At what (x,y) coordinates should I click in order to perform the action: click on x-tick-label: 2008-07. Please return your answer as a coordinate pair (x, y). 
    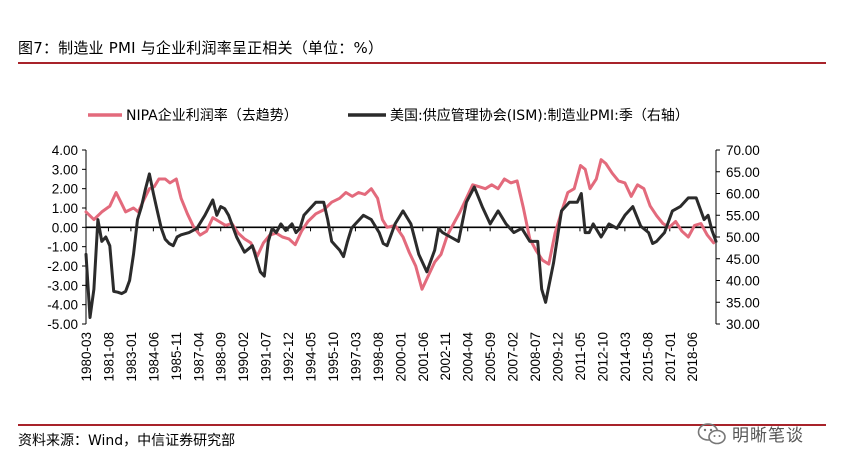
    Looking at the image, I should click on (535, 357).